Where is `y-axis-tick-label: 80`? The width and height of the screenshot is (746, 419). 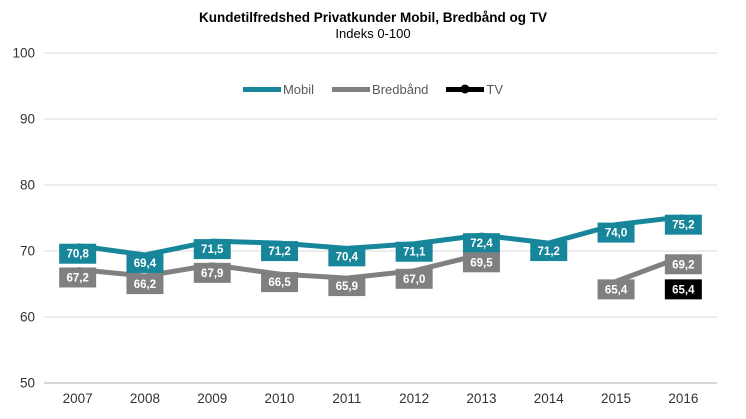 y-axis-tick-label: 80 is located at coordinates (27, 185).